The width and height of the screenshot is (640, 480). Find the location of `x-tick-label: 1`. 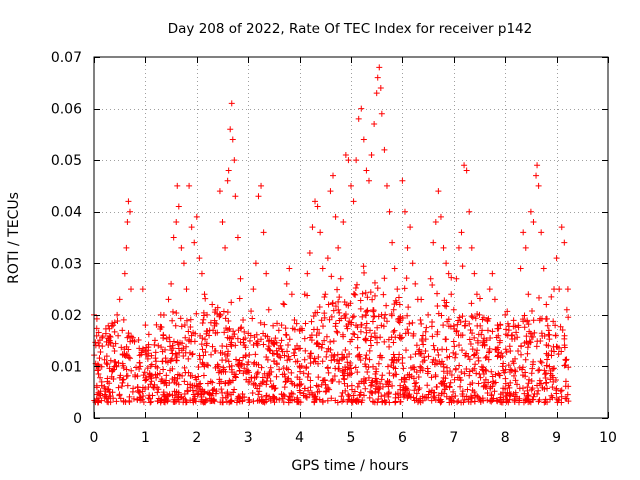

x-tick-label: 1 is located at coordinates (145, 438).